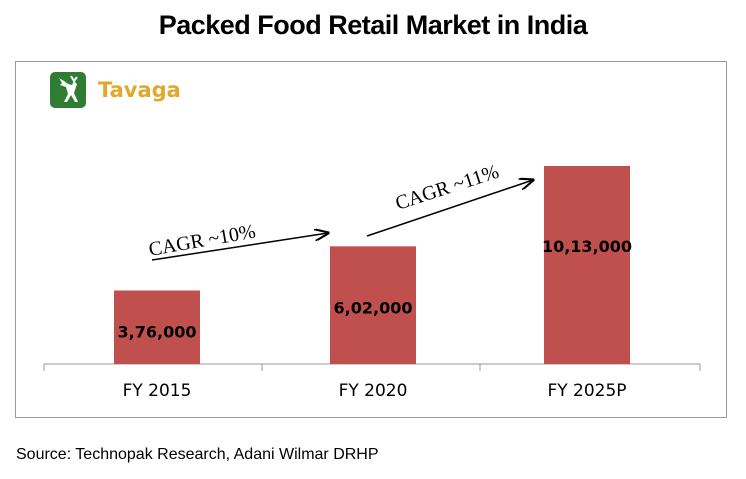 The width and height of the screenshot is (746, 479). What do you see at coordinates (139, 90) in the screenshot?
I see `brand-name: Tavaga` at bounding box center [139, 90].